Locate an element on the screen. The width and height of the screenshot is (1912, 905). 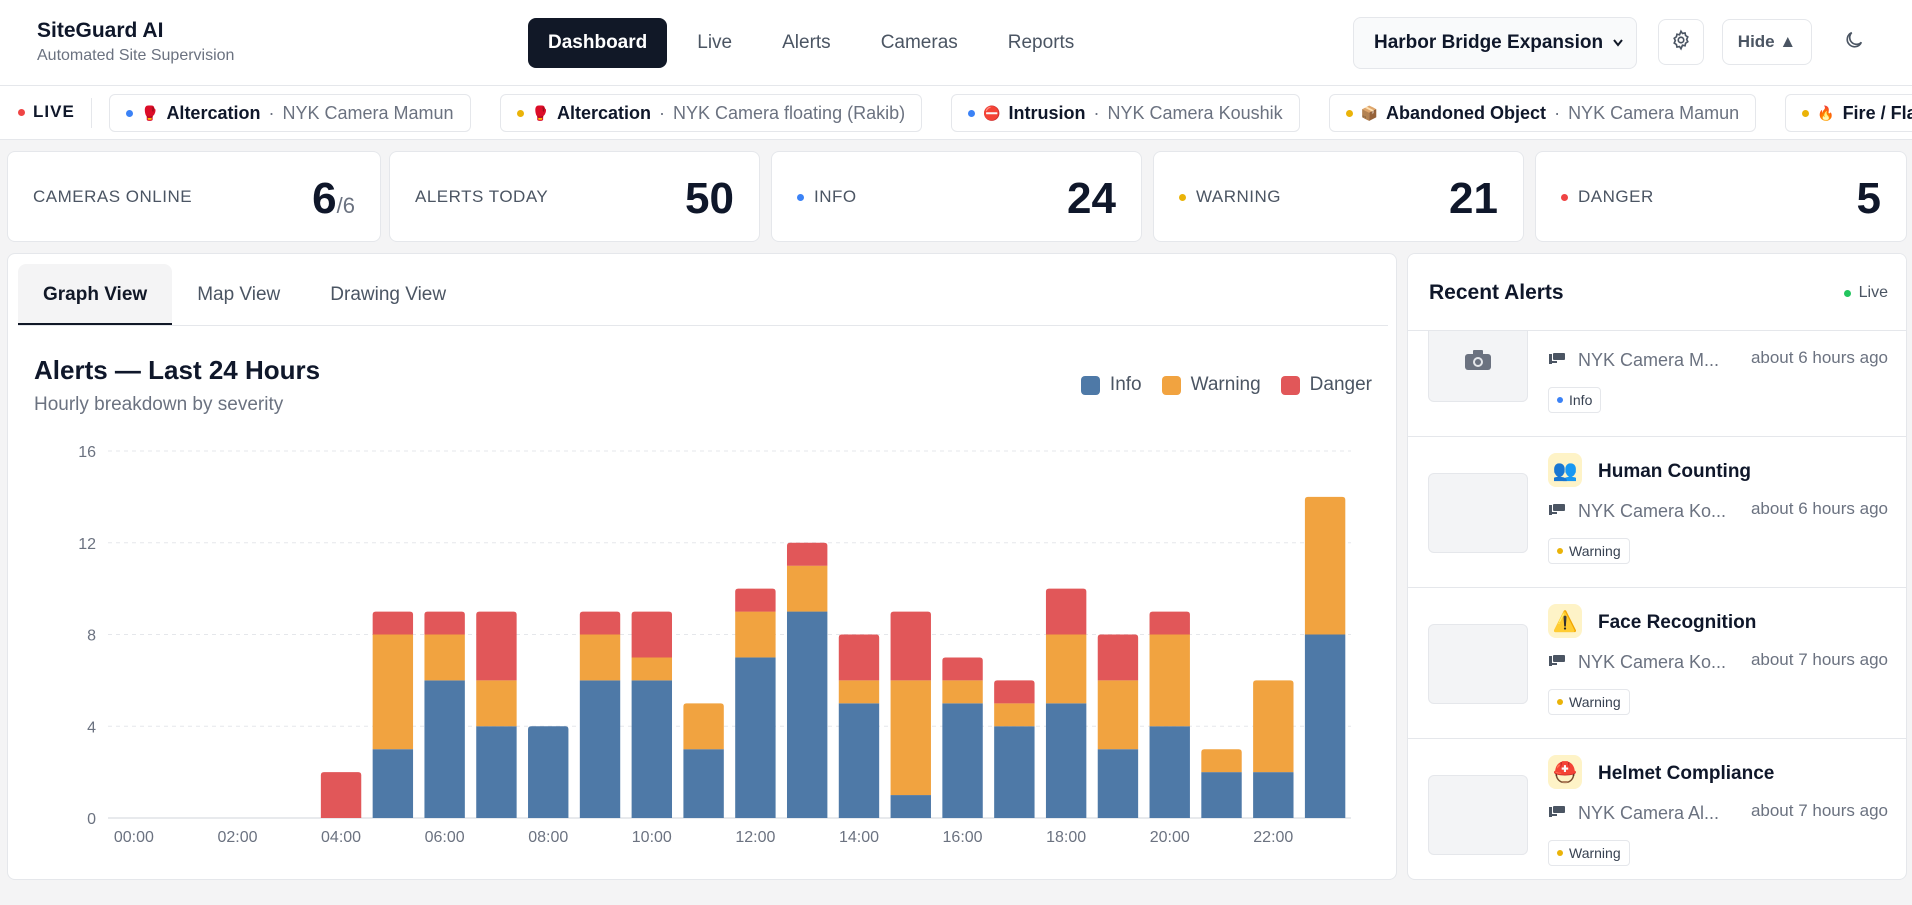
ticker-camera: NYK Camera Koushik is located at coordinates (1195, 112).